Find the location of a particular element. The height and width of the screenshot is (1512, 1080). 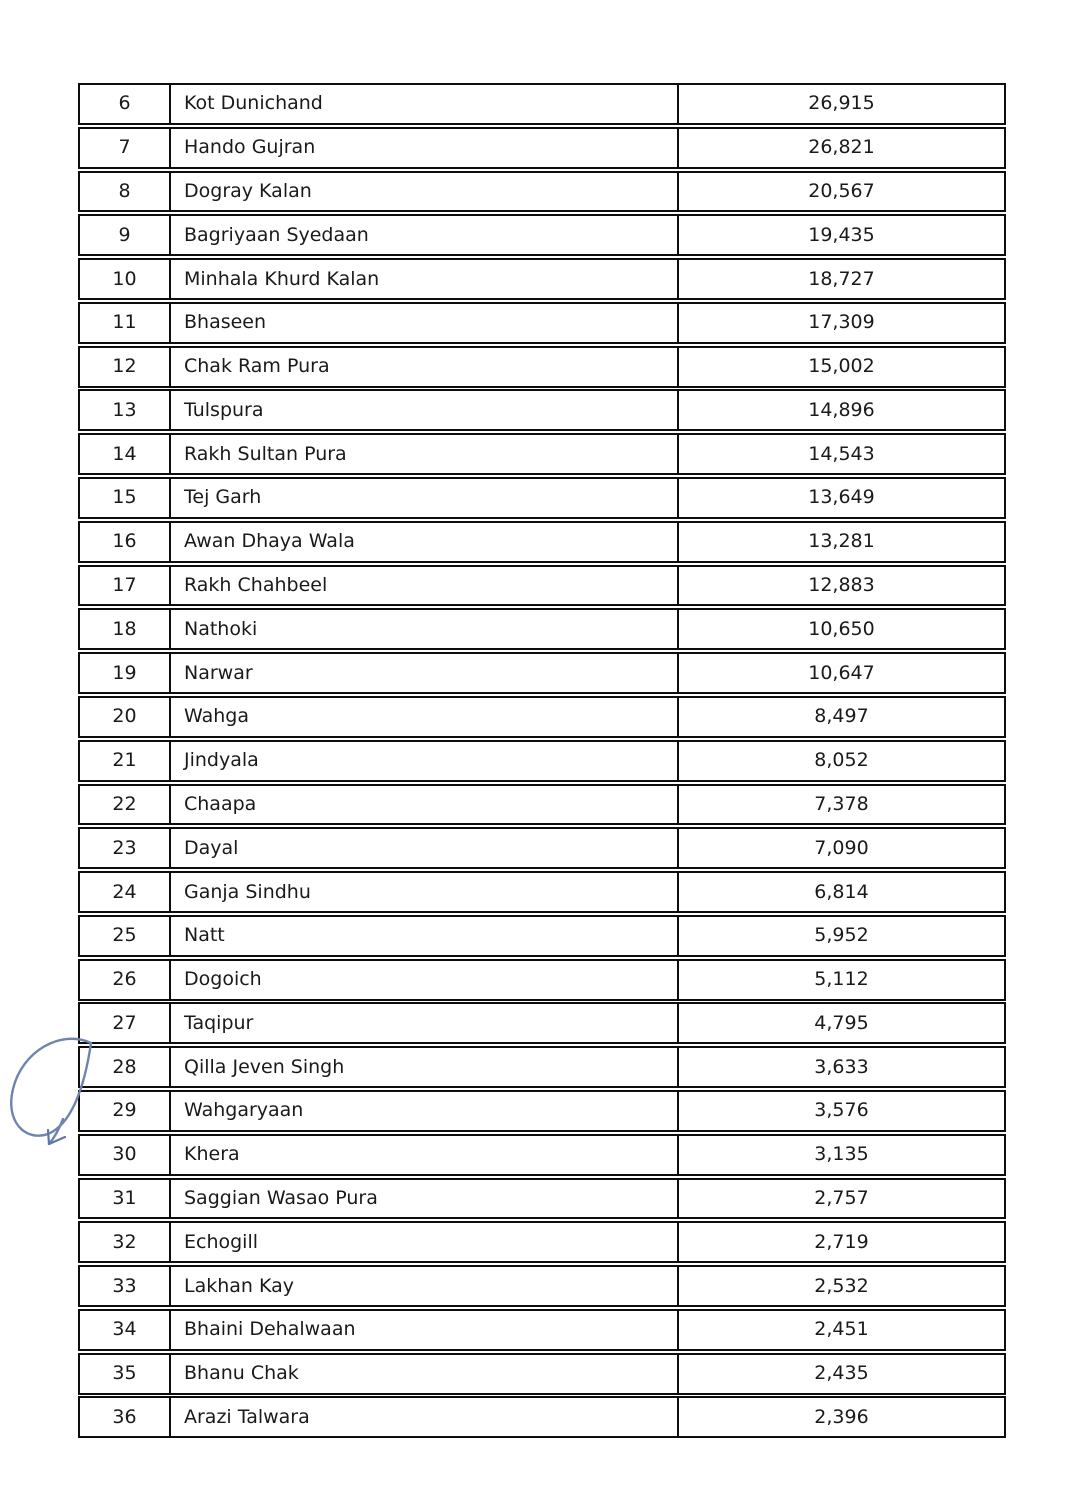

table-row: 24 Ganja Sindhu 6,814 is located at coordinates (542, 892).